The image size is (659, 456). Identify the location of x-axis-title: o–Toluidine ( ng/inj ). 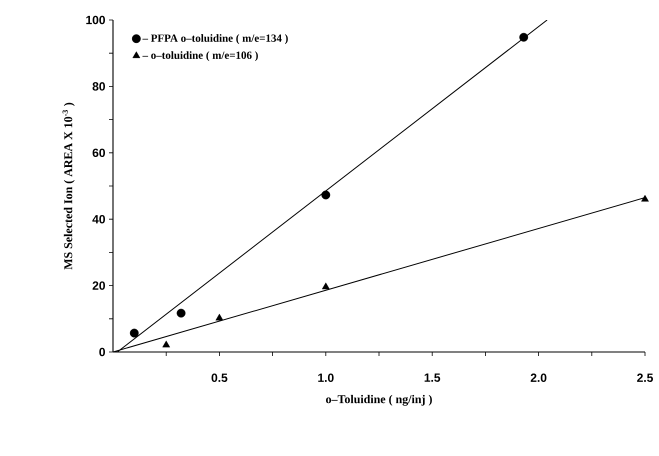
(379, 400).